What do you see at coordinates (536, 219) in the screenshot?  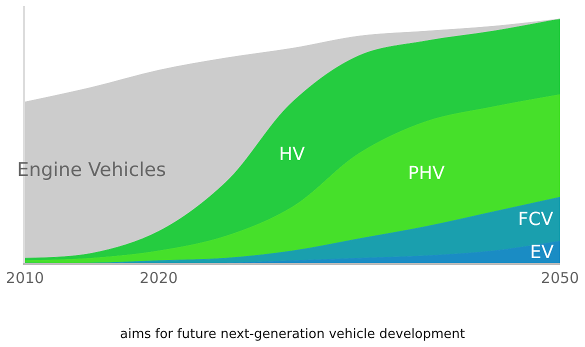 I see `series-label: FCV` at bounding box center [536, 219].